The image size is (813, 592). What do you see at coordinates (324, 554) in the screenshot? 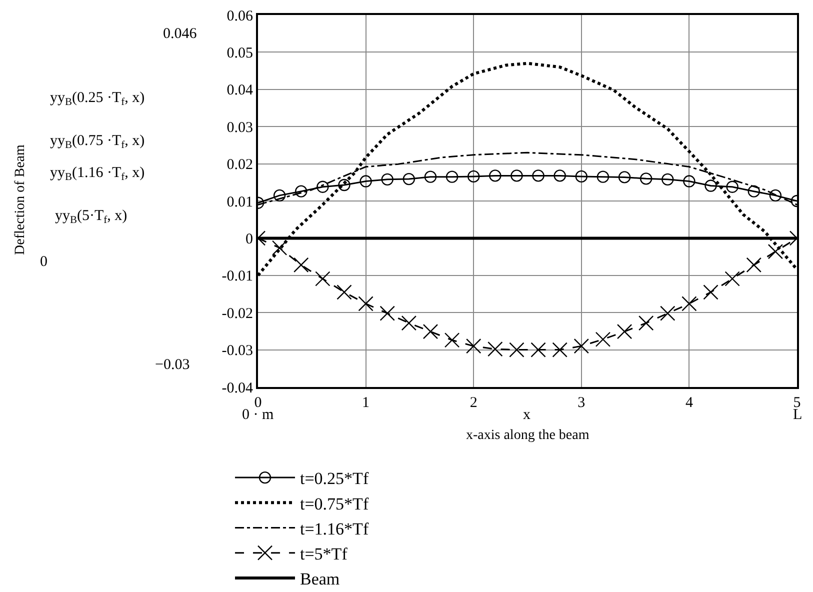
I see `legend-label: t=5*Tf` at bounding box center [324, 554].